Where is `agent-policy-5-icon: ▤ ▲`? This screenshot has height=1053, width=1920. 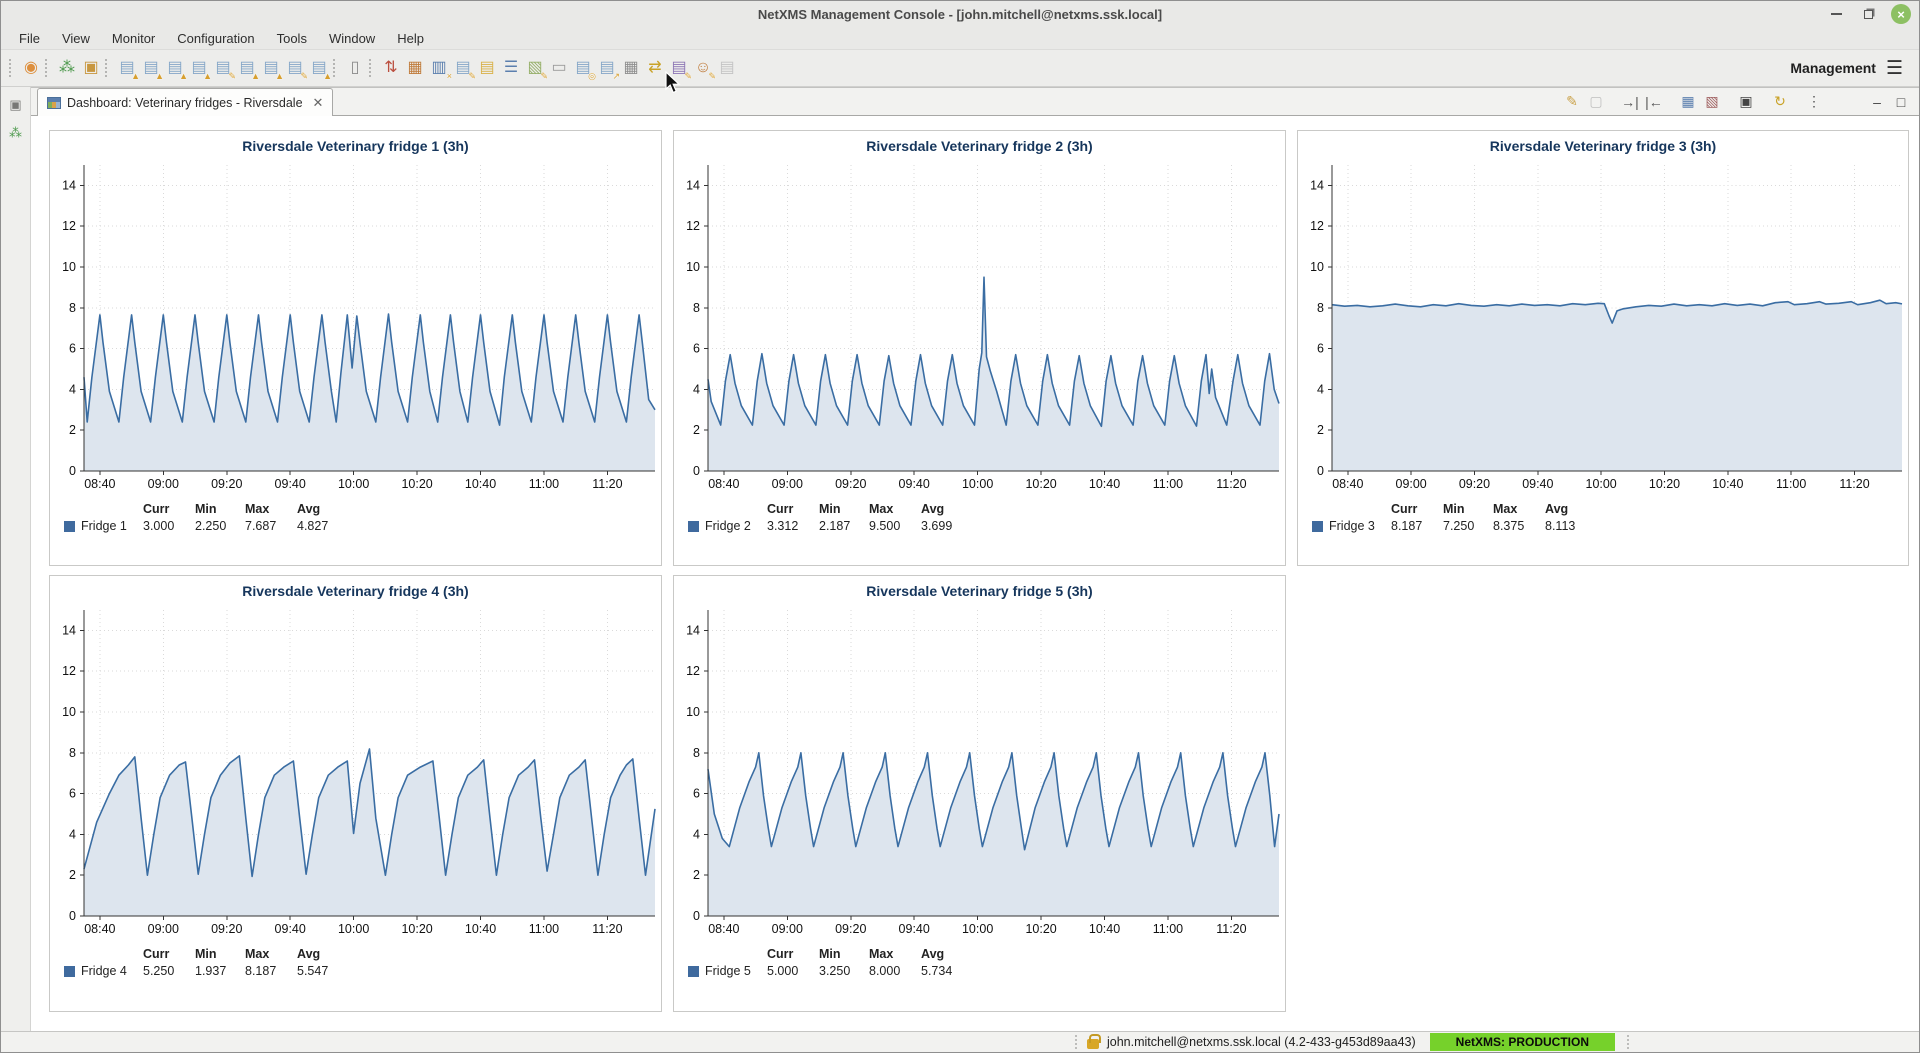
agent-policy-5-icon: ▤ ▲ is located at coordinates (249, 70).